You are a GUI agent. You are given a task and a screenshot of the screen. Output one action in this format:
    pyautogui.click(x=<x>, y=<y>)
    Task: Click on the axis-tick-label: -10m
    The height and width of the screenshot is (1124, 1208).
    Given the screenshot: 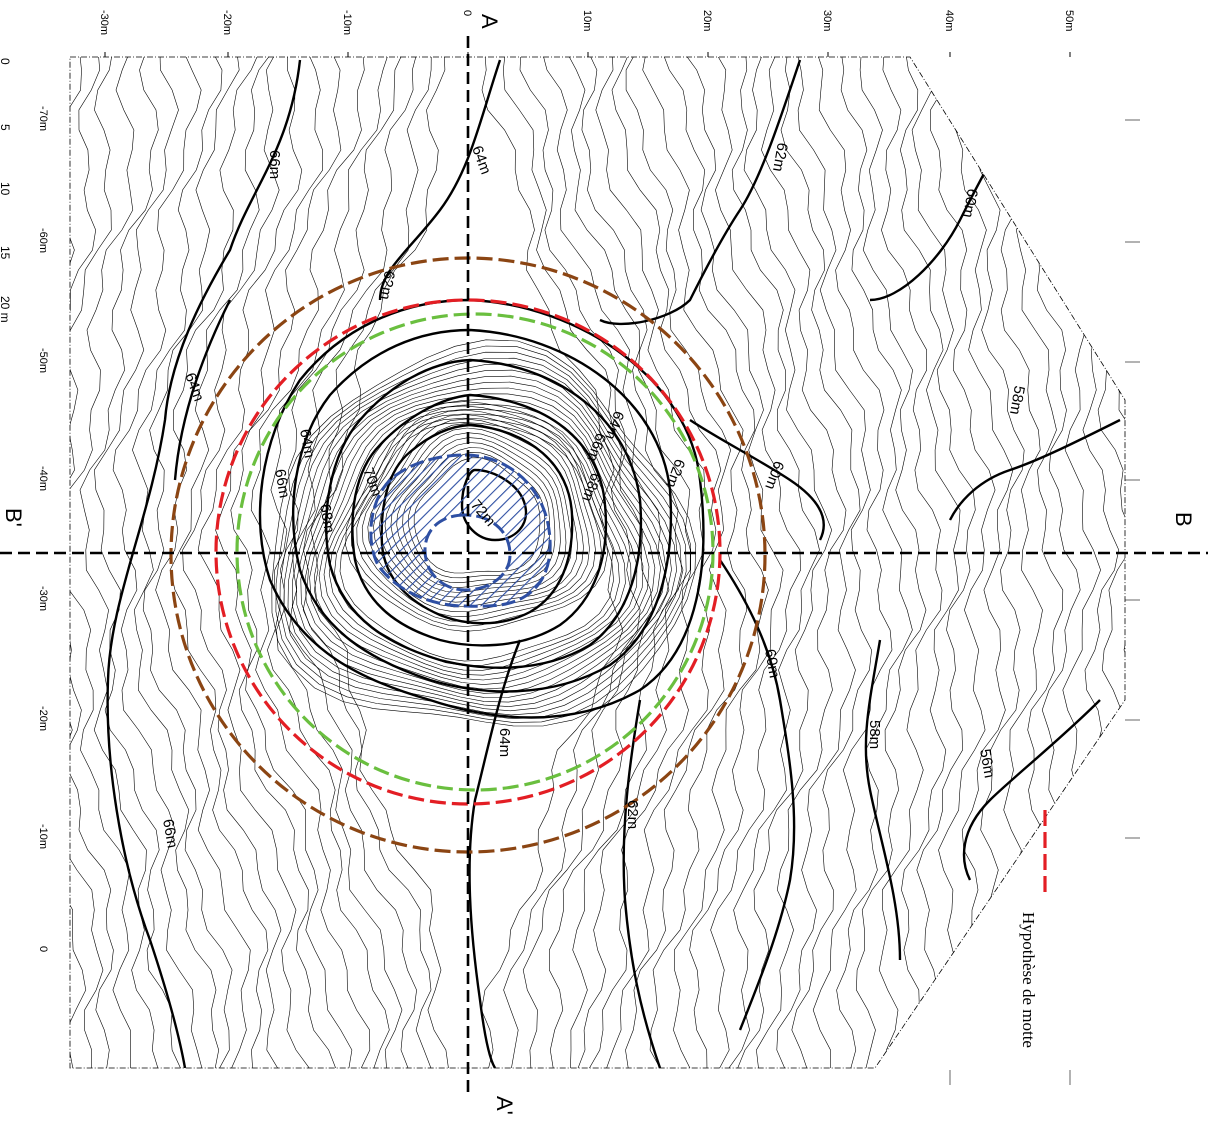 What is the action you would take?
    pyautogui.click(x=347, y=22)
    